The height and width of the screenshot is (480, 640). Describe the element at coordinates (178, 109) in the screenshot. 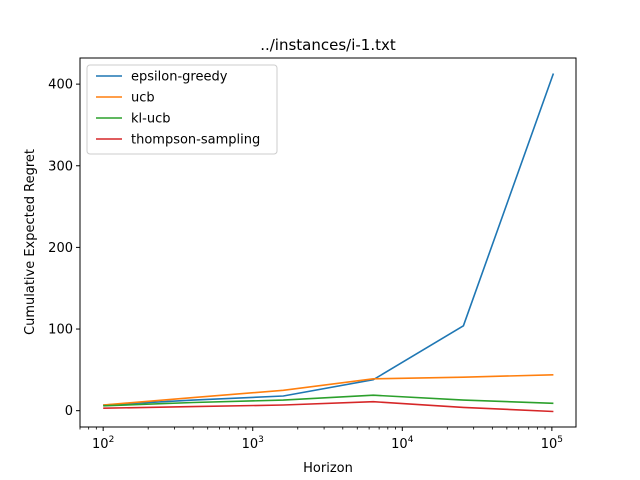

I see `legend-entries: epsilon-greedy ucb kl-ucb thompson-sampling` at that location.